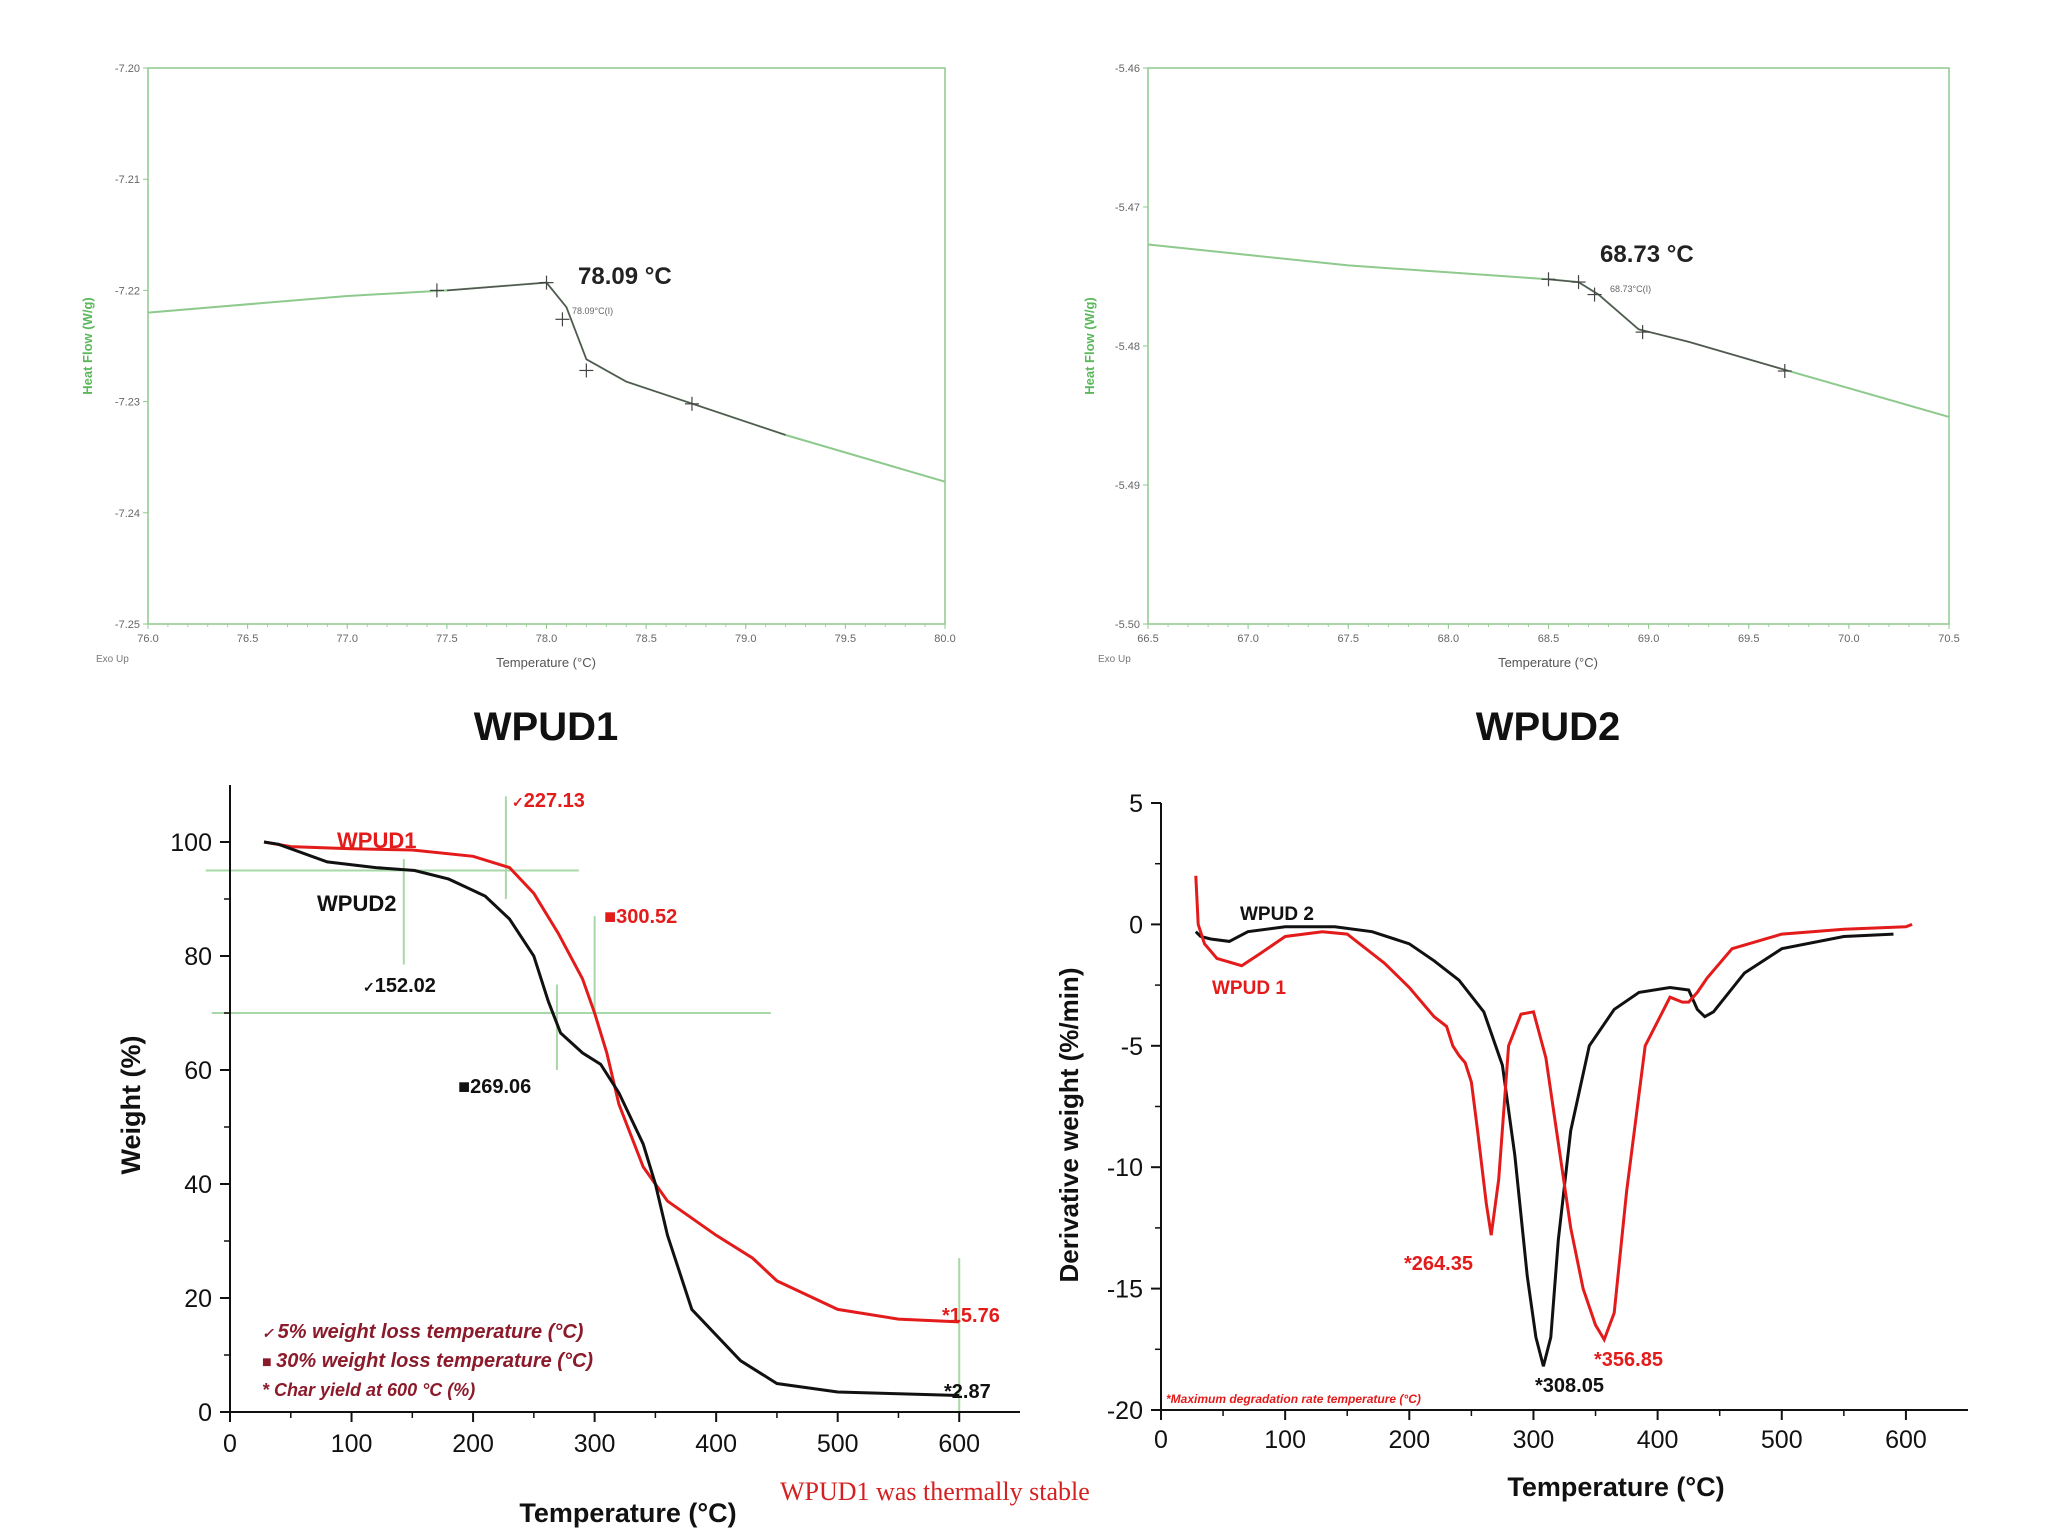  What do you see at coordinates (548, 801) in the screenshot?
I see `tga-wpud1-5pct-label: ✓227.13` at bounding box center [548, 801].